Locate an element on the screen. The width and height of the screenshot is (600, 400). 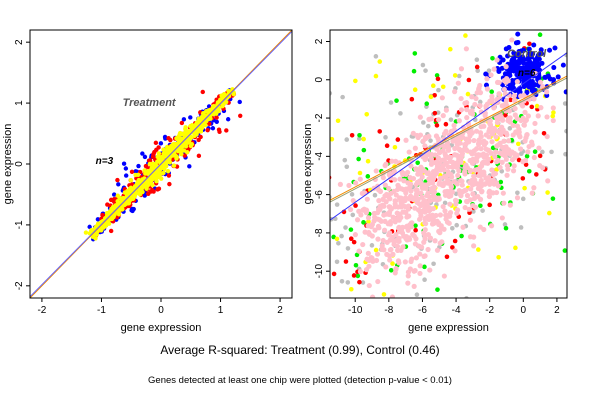
y-tick-label: 2 is located at coordinates (19, 42).